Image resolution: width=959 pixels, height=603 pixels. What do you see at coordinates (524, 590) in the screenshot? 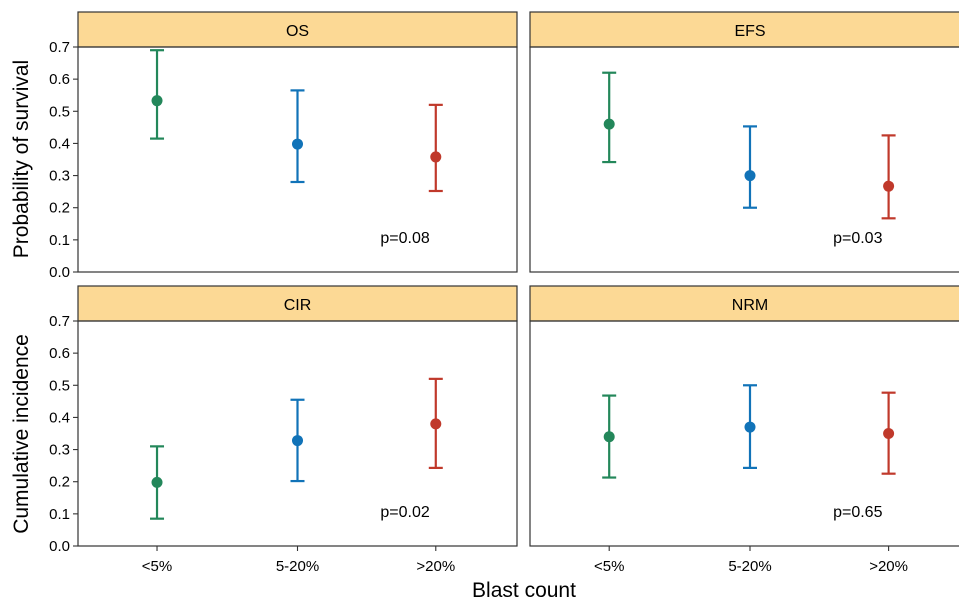
I see `x-axis-title: Blast count` at bounding box center [524, 590].